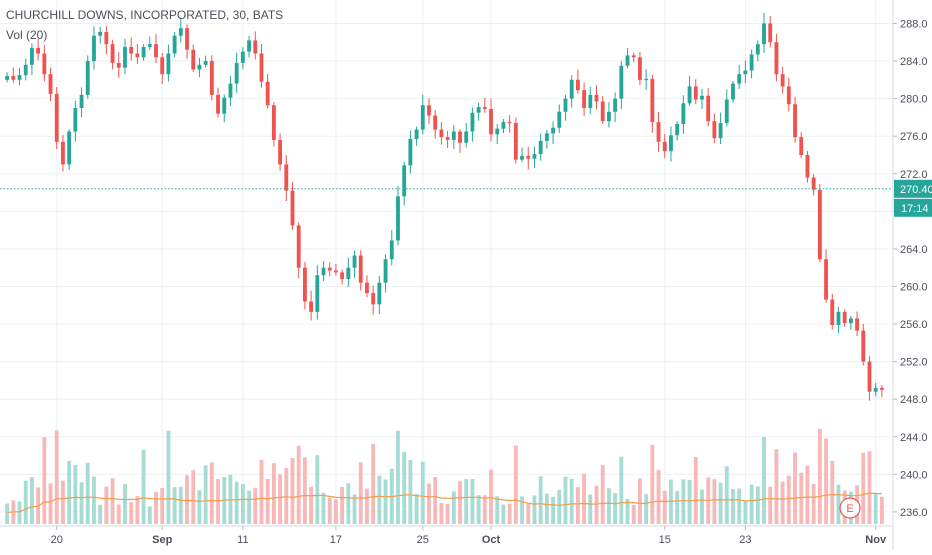 The height and width of the screenshot is (555, 932). What do you see at coordinates (145, 15) in the screenshot?
I see `chart-title: CHURCHILL DOWNS, INCORPORATED, 30, BATS` at bounding box center [145, 15].